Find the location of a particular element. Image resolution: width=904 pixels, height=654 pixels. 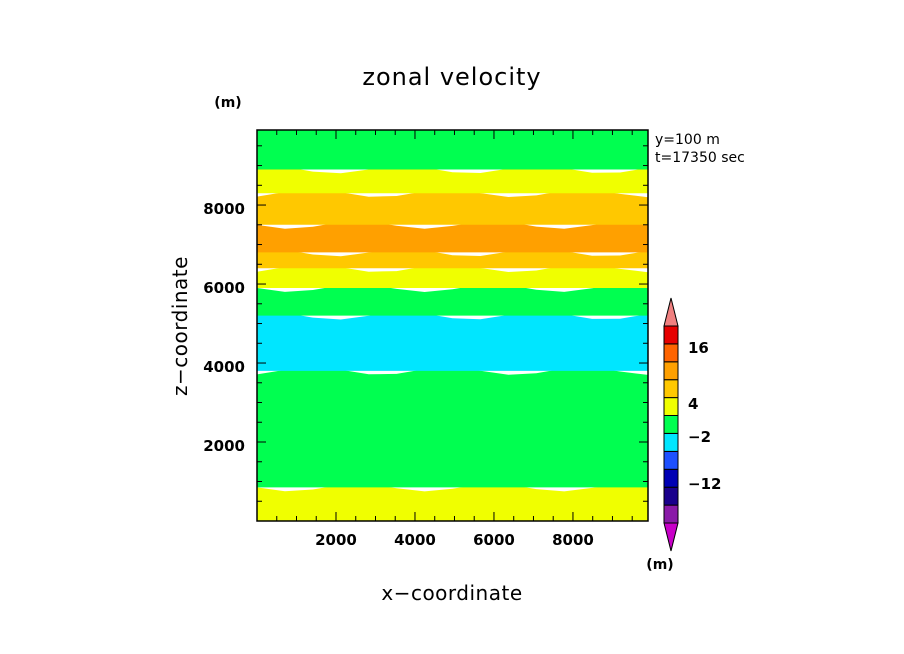

x-axis-label: x−coordinate is located at coordinates (451, 593).